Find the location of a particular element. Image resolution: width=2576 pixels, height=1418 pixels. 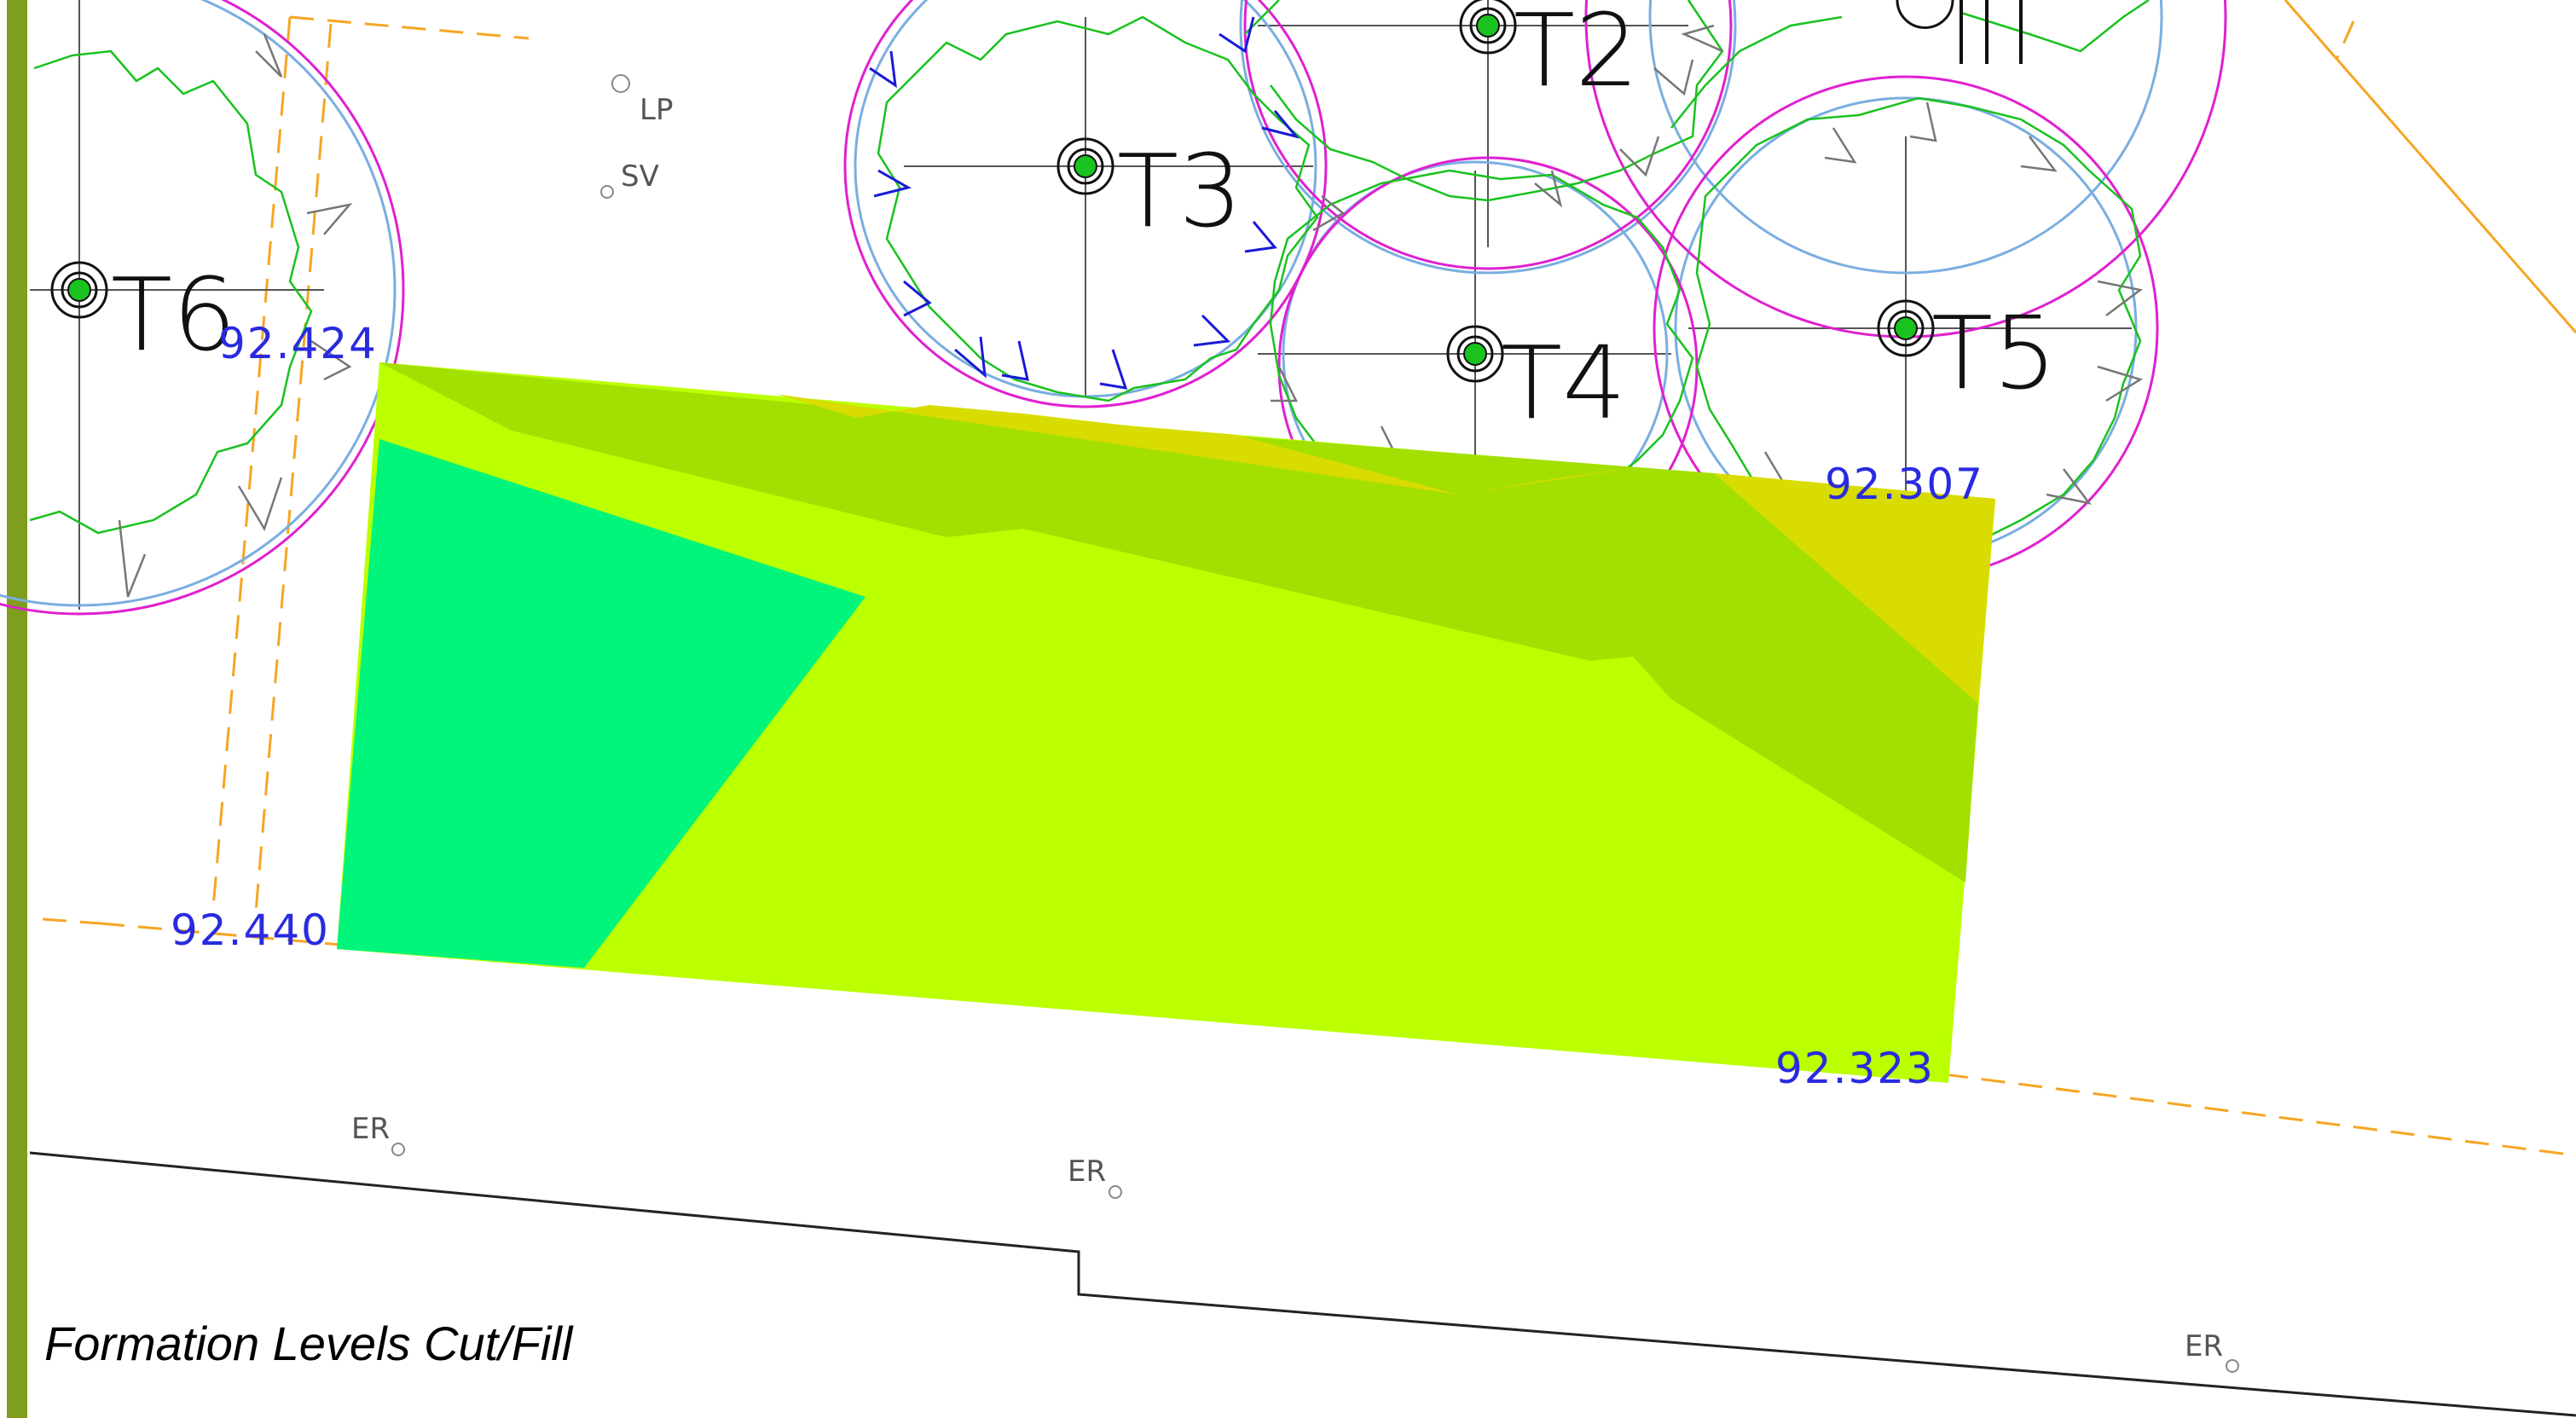

er-label-3: ER is located at coordinates (2204, 1346).